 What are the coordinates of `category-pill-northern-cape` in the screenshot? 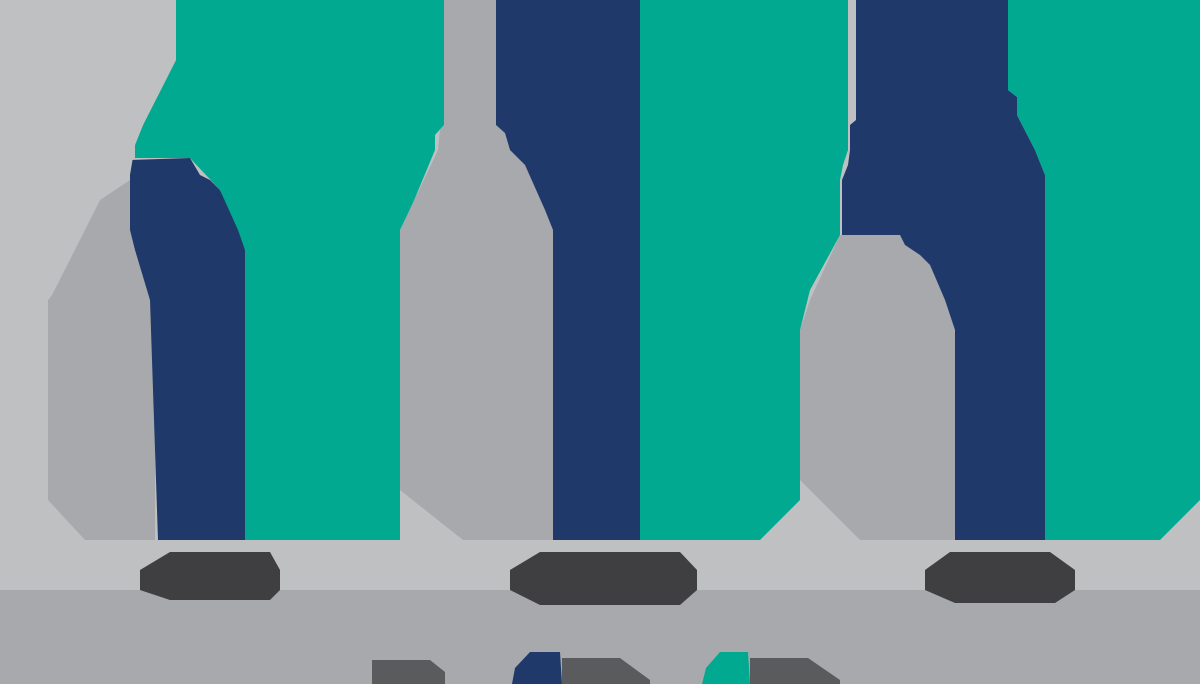 It's located at (603, 578).